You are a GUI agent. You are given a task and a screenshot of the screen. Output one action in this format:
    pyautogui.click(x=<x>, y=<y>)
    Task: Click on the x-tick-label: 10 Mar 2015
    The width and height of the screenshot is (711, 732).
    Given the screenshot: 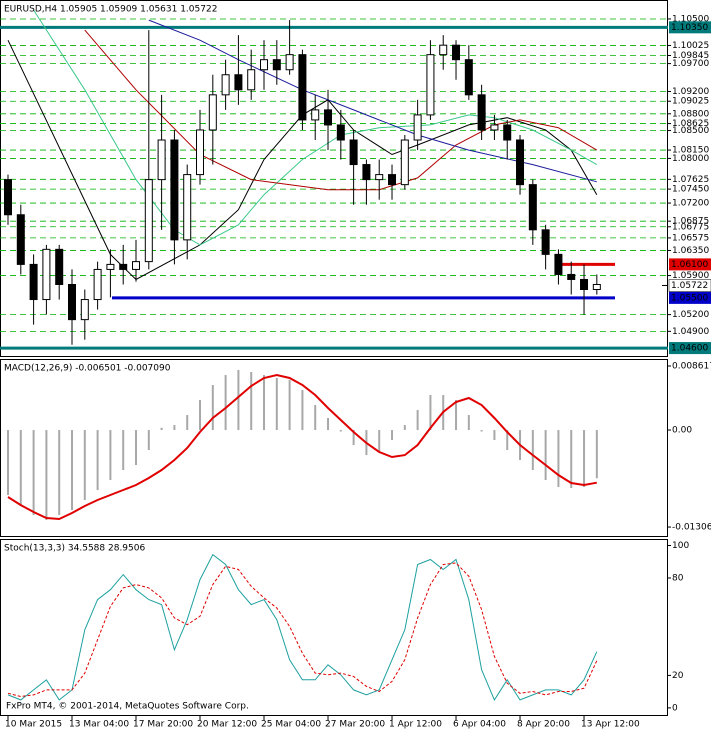 What is the action you would take?
    pyautogui.click(x=33, y=725)
    